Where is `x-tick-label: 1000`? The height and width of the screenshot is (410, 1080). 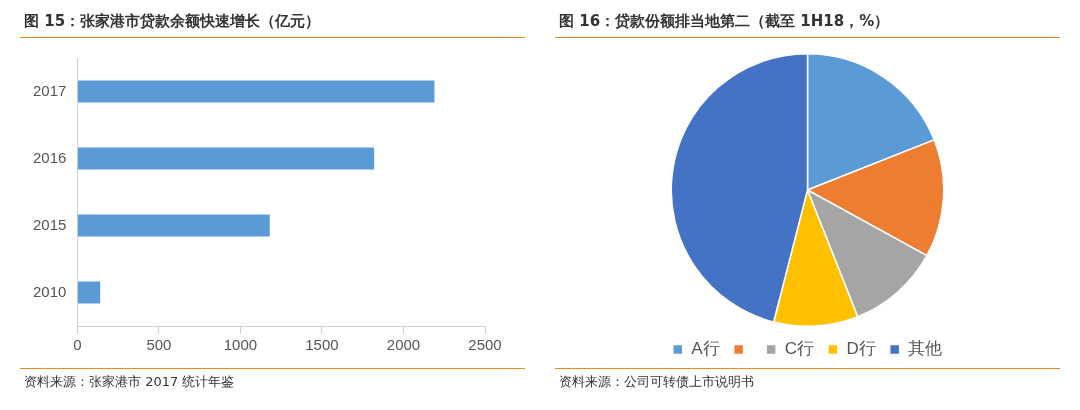 x-tick-label: 1000 is located at coordinates (240, 345).